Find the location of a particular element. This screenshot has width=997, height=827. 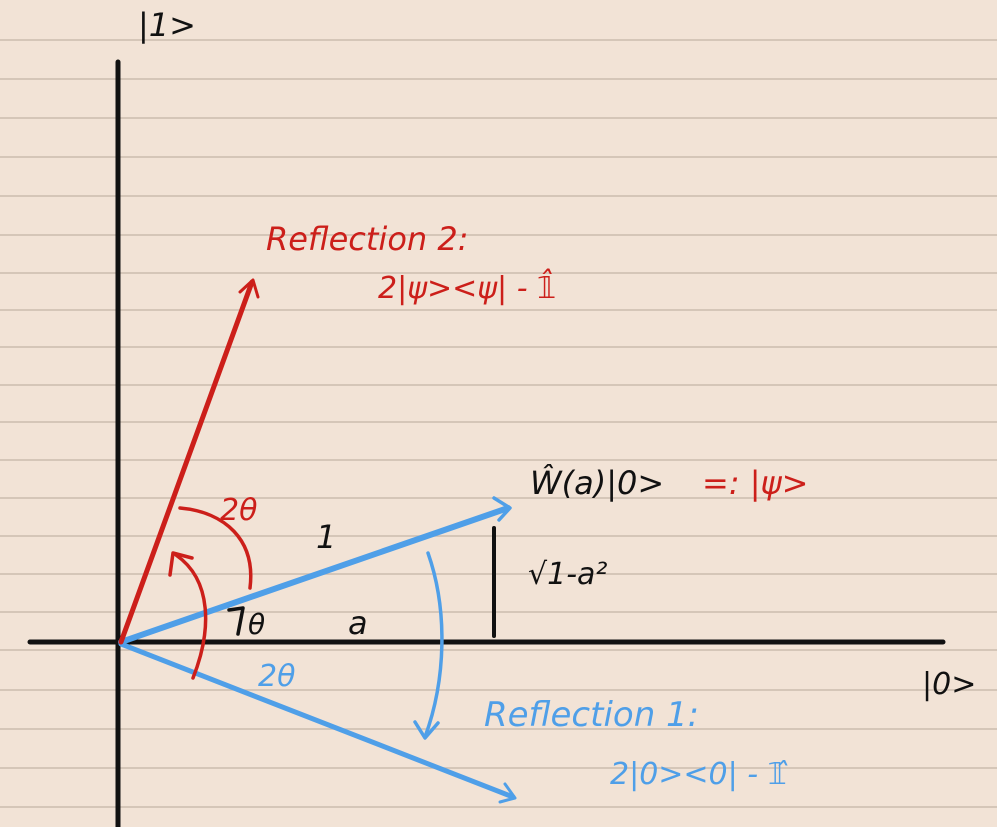

theta-label: θ is located at coordinates (256, 624).